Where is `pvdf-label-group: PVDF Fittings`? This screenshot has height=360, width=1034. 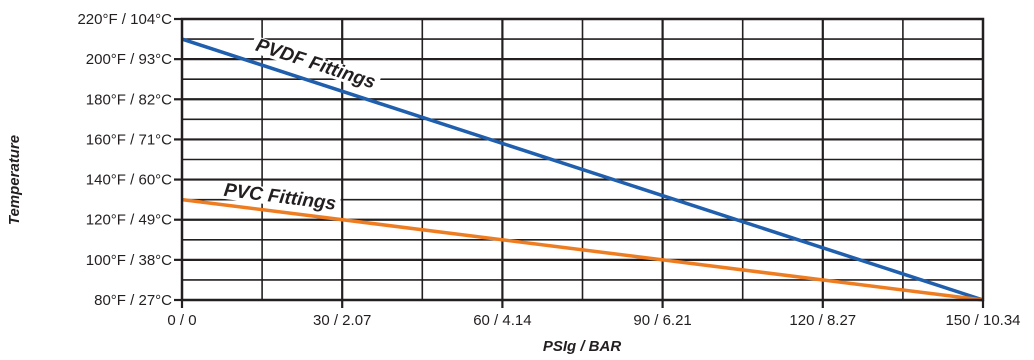 pvdf-label-group: PVDF Fittings is located at coordinates (315, 64).